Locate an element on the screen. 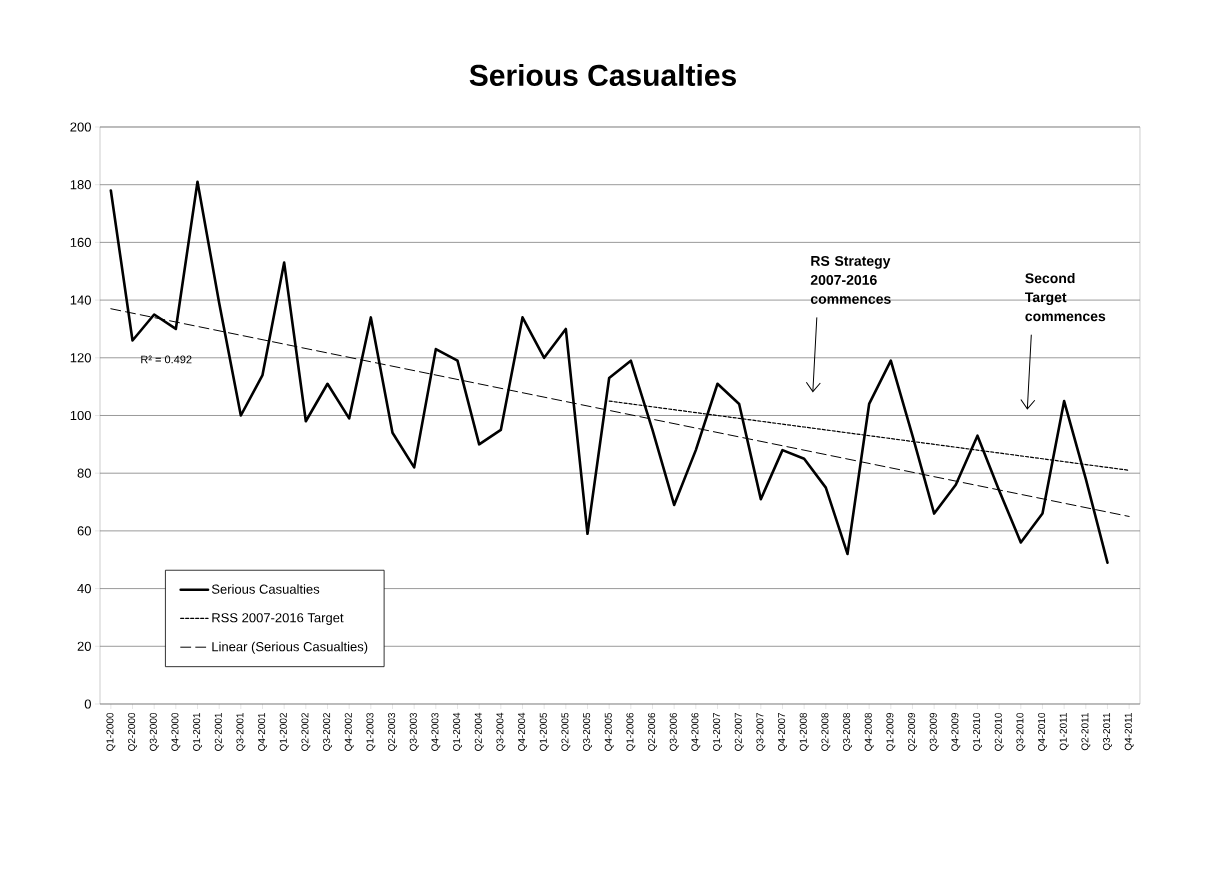 Image resolution: width=1205 pixels, height=870 pixels. legend-label: RSS 2007-2016 Target is located at coordinates (278, 619).